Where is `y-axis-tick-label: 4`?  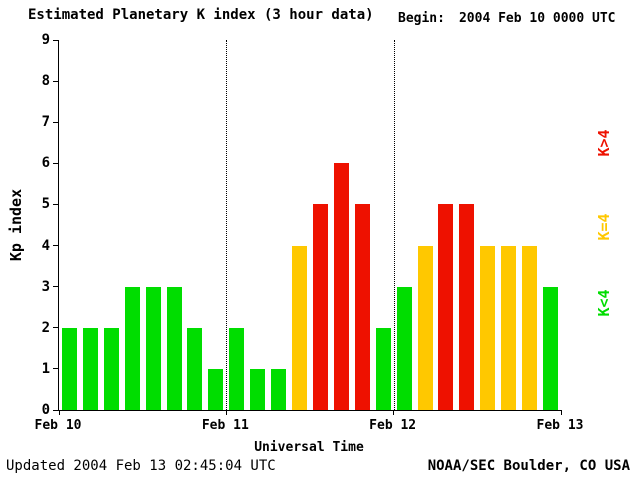 y-axis-tick-label: 4 is located at coordinates (45, 245).